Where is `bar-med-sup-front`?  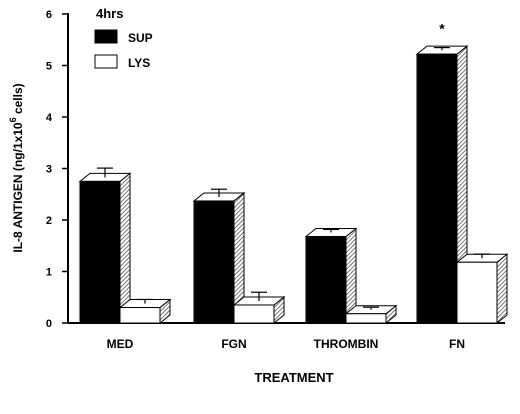 bar-med-sup-front is located at coordinates (100, 252).